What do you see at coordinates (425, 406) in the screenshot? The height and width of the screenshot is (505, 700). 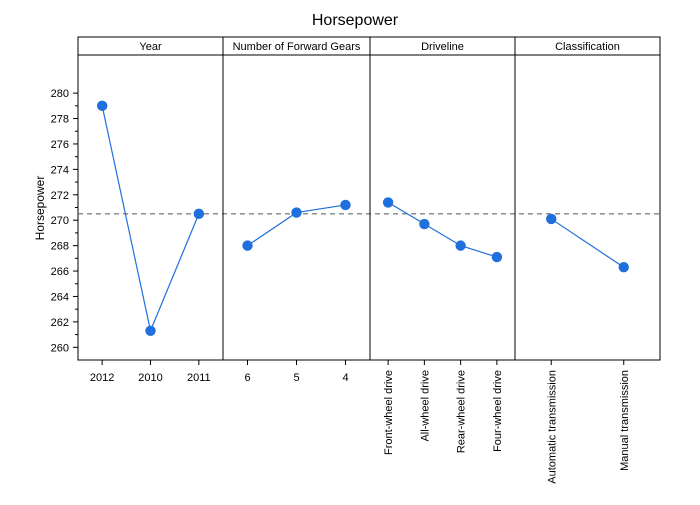 I see `x-tick-label: All-wheel drive` at bounding box center [425, 406].